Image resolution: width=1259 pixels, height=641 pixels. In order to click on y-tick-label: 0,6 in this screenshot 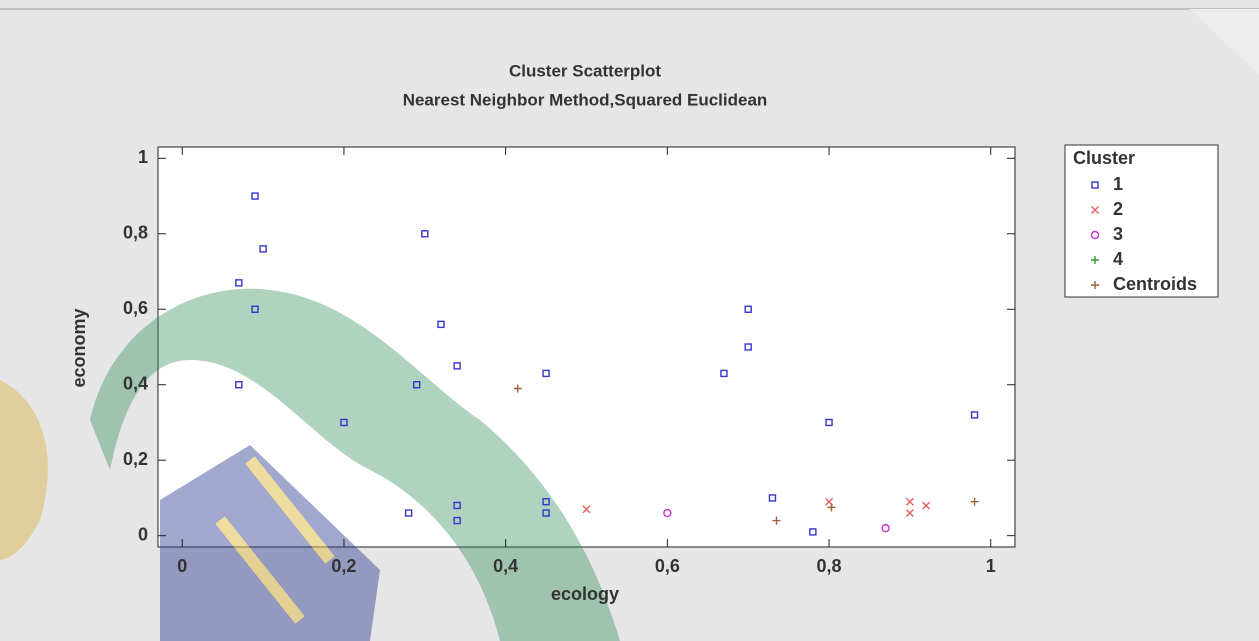, I will do `click(135, 308)`.